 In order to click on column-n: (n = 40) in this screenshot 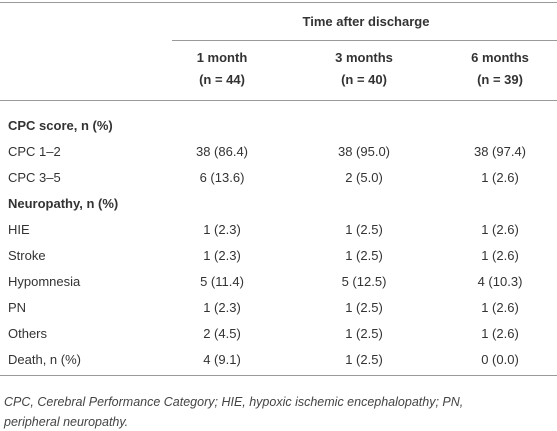, I will do `click(364, 79)`.